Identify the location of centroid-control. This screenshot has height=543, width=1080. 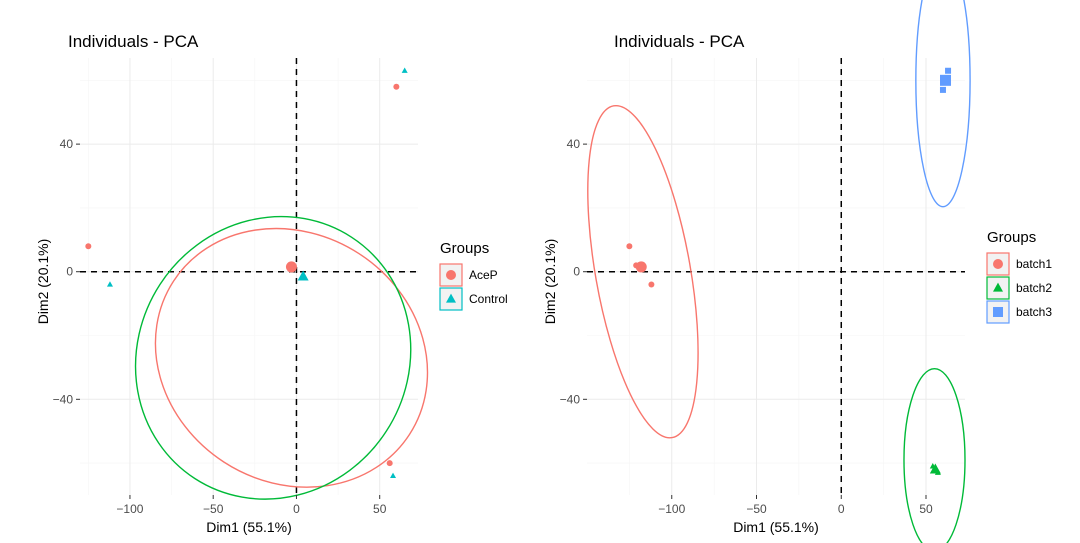
(303, 275).